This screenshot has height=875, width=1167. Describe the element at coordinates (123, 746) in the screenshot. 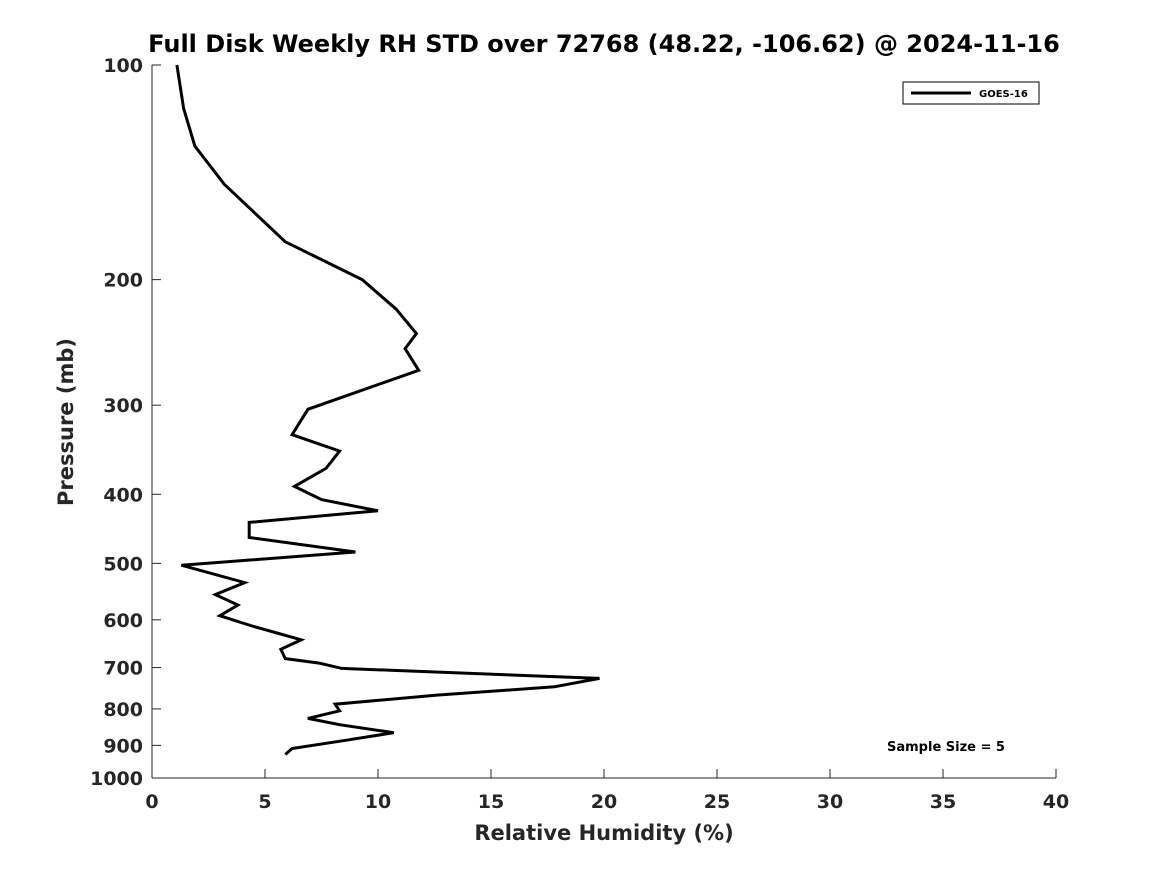

I see `y-tick-label: 900` at that location.